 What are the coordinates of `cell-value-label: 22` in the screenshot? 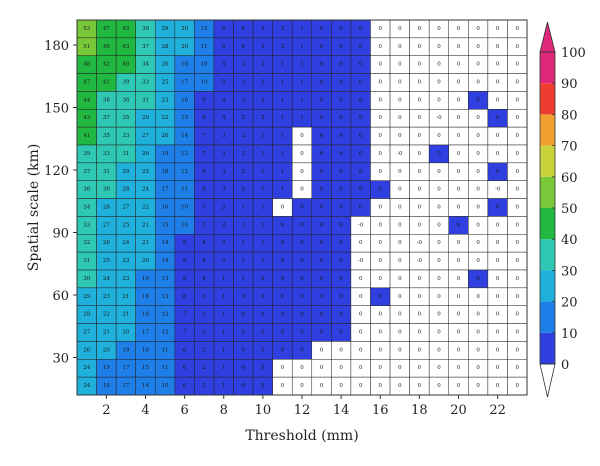 It's located at (165, 118).